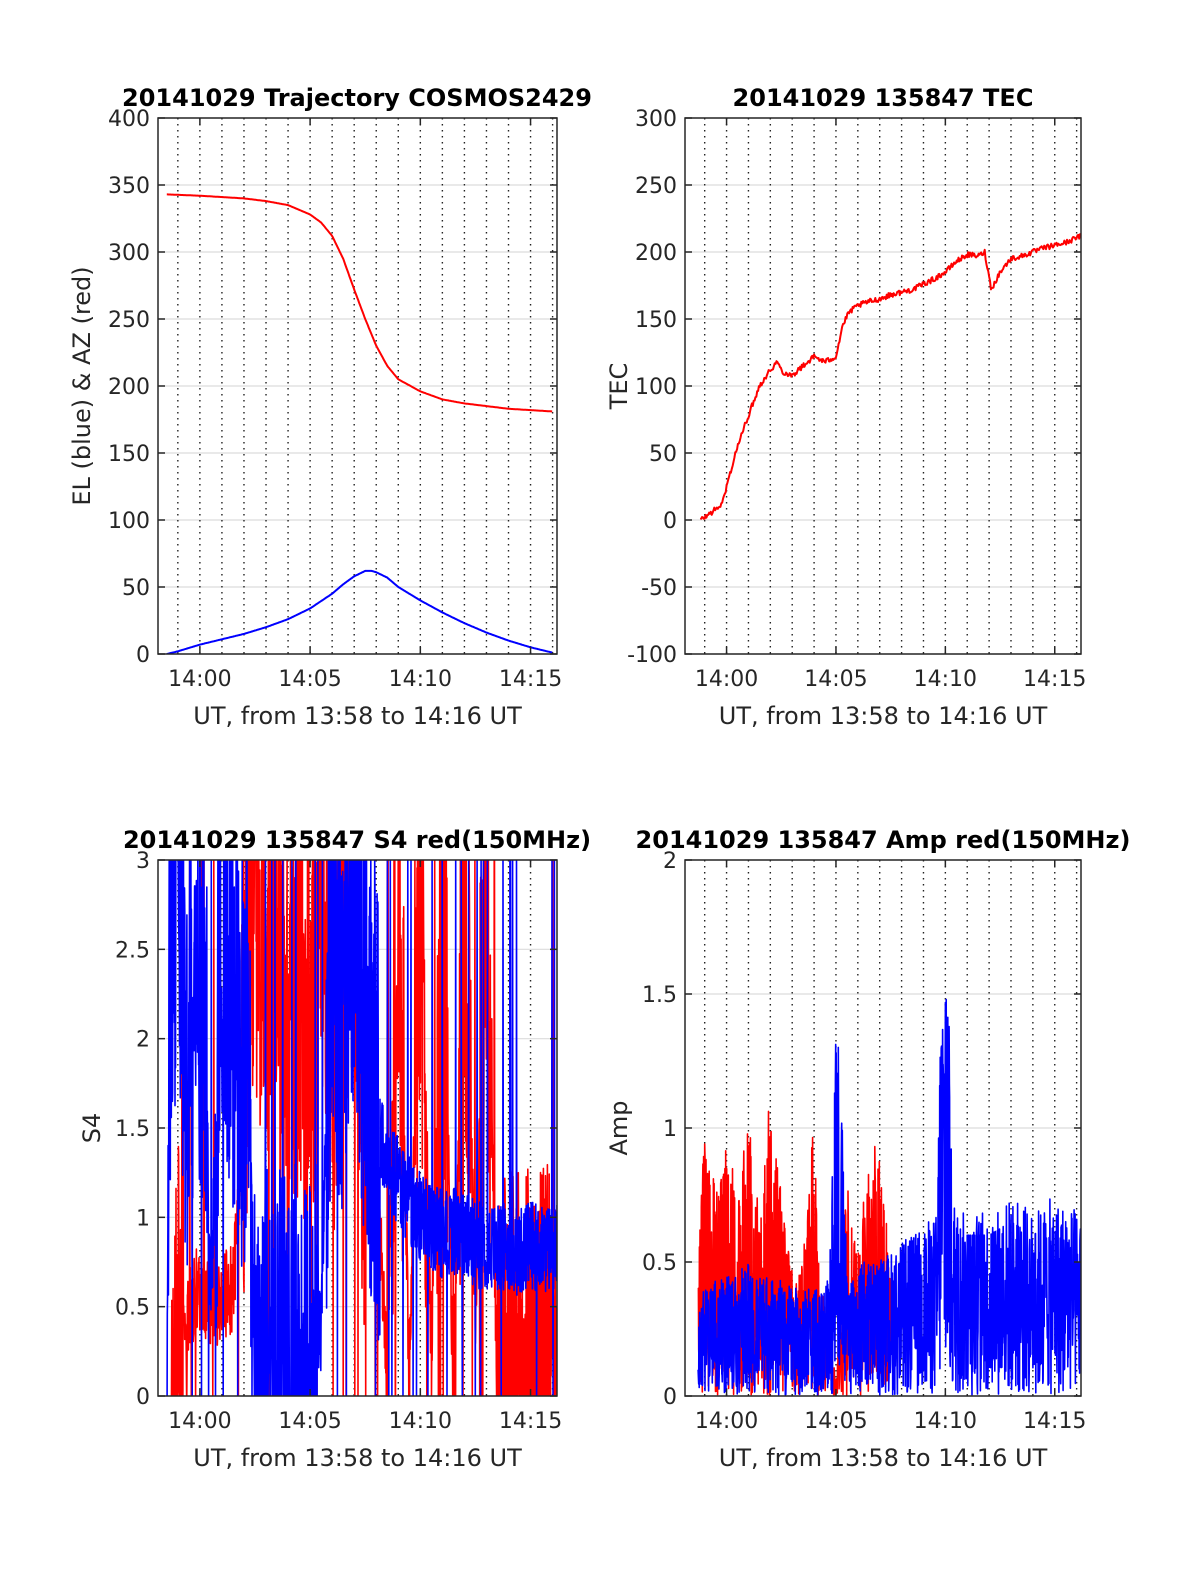  What do you see at coordinates (619, 387) in the screenshot?
I see `y-axis-label: TEC` at bounding box center [619, 387].